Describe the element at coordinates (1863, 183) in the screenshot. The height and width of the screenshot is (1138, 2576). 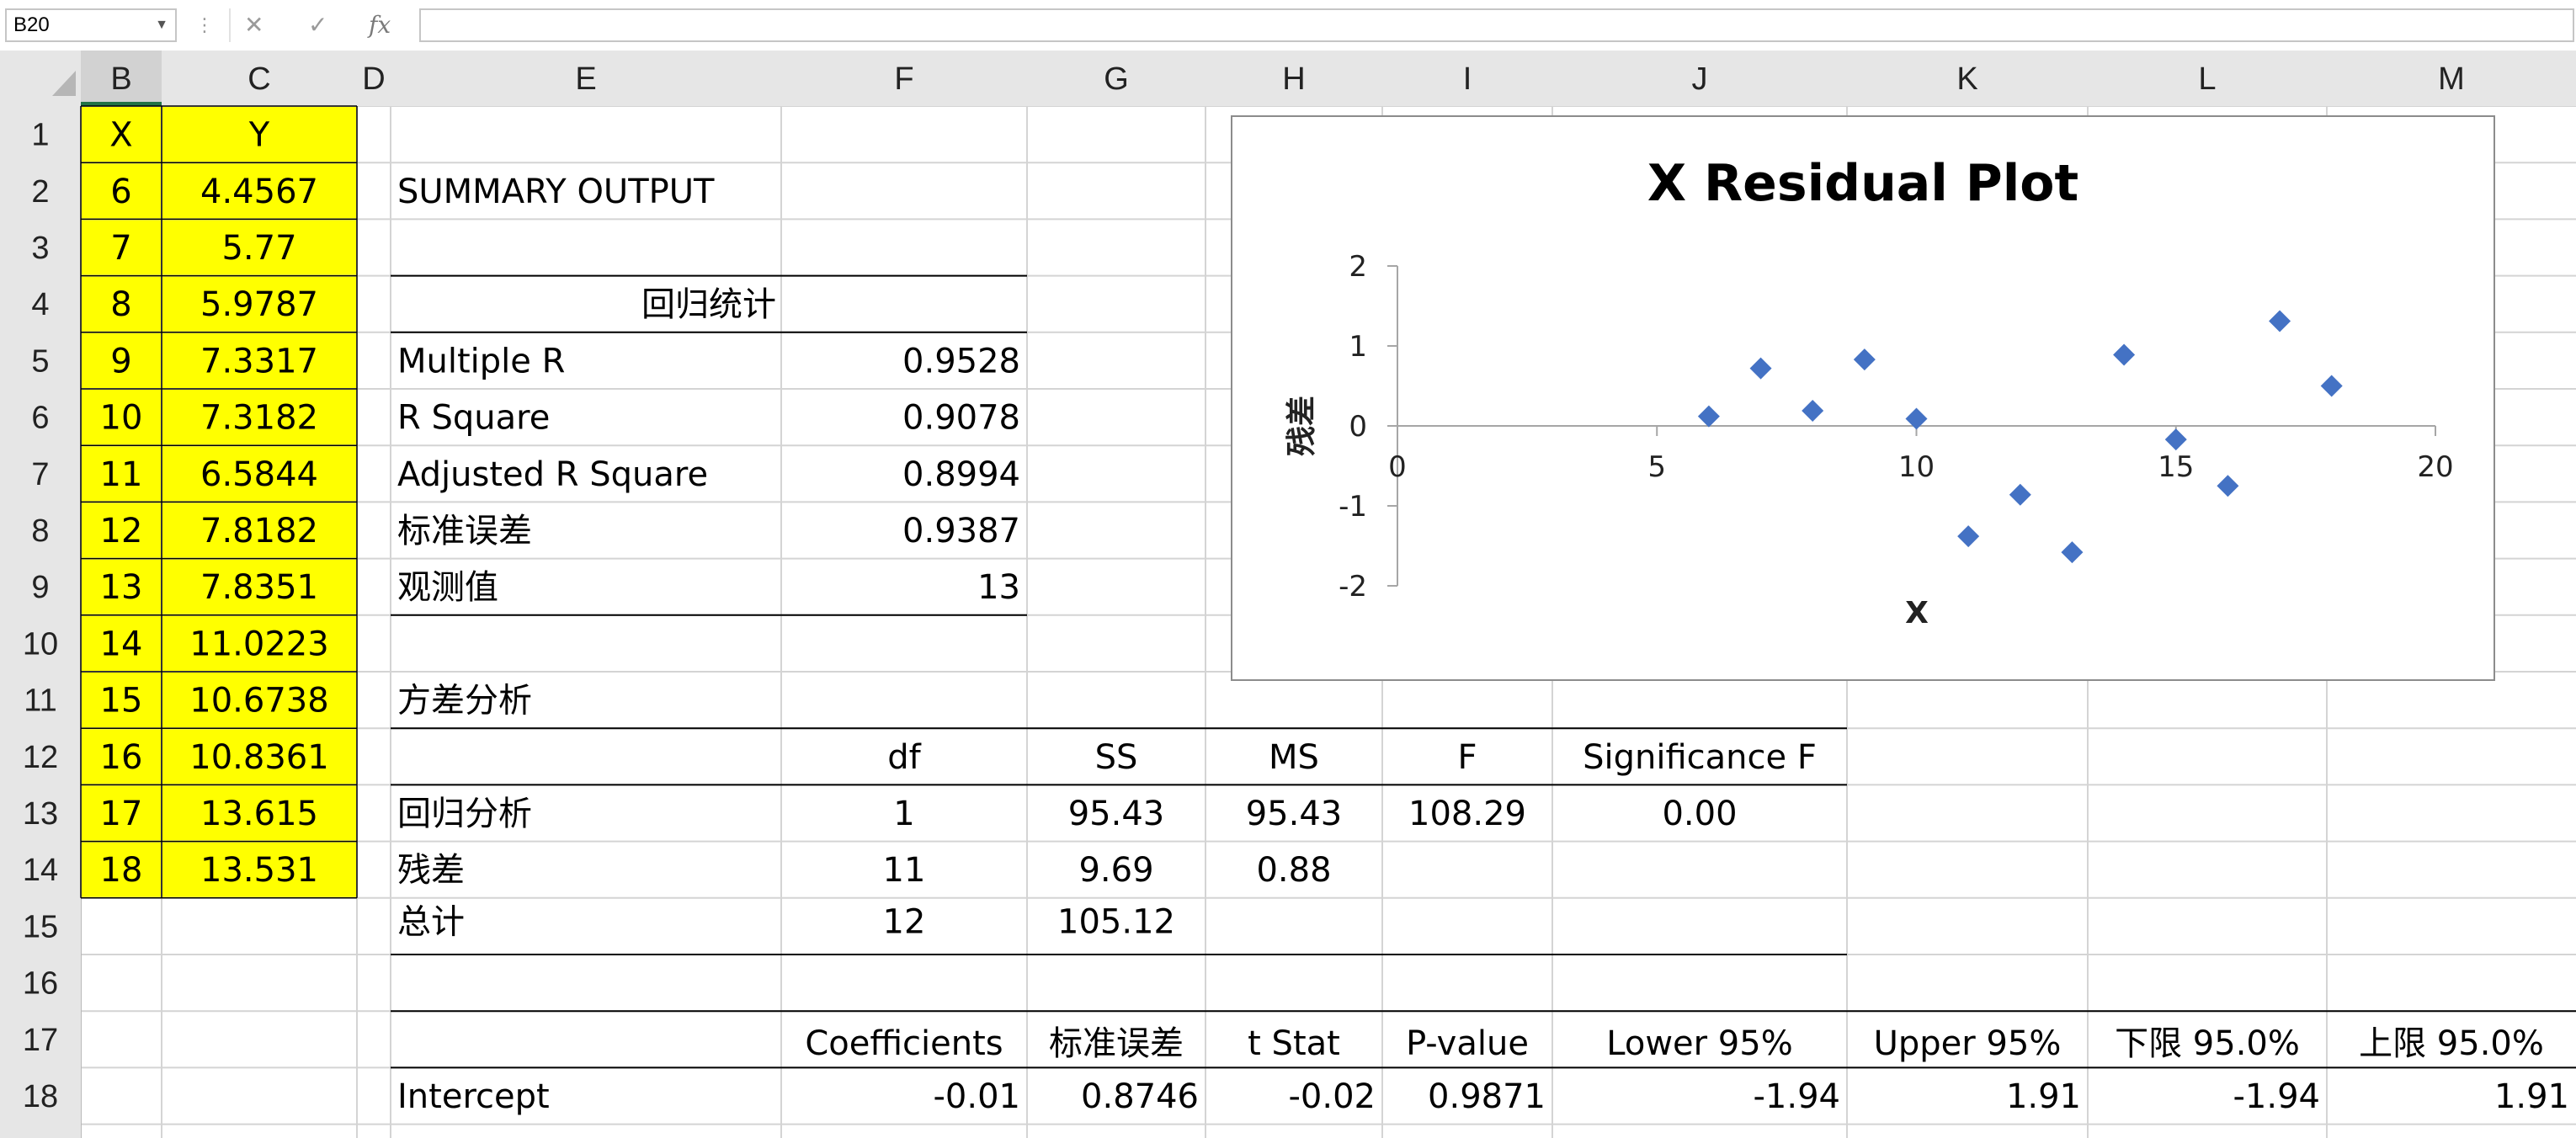
I see `chart-title: X Residual Plot` at that location.